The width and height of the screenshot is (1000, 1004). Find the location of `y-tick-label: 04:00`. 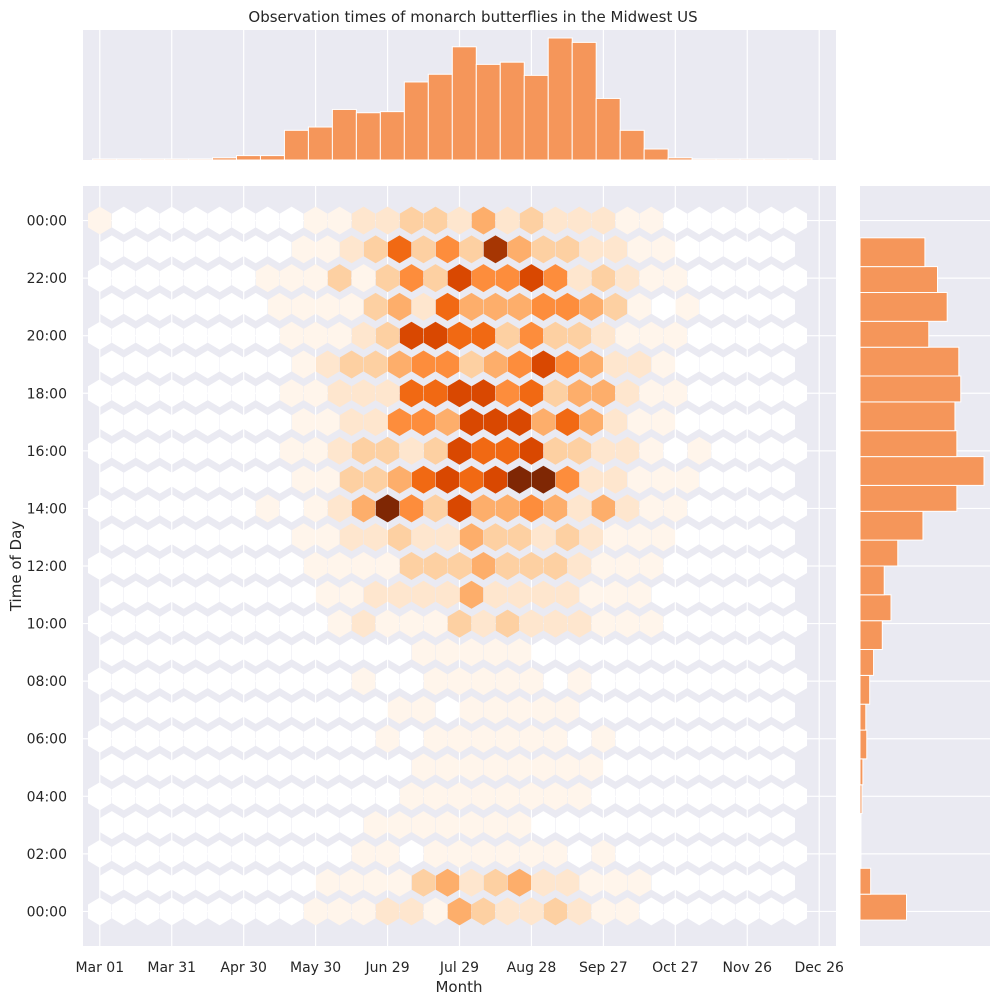

y-tick-label: 04:00 is located at coordinates (47, 797).